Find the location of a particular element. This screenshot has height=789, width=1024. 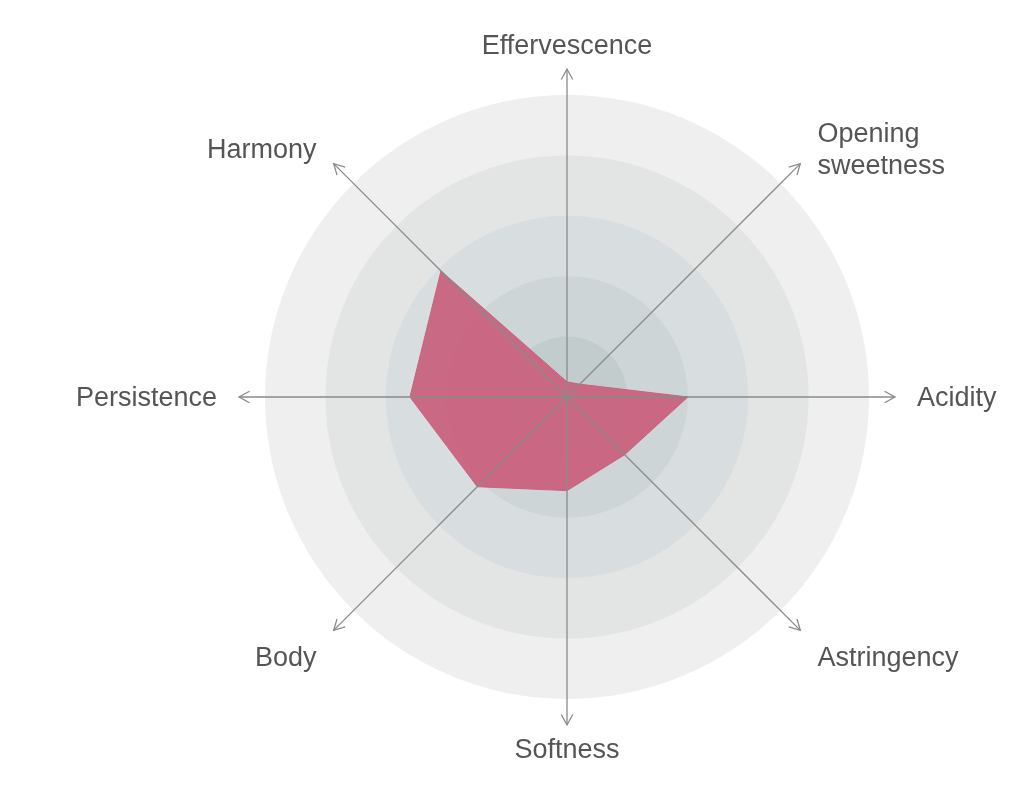

spoke-label: Body is located at coordinates (286, 657).